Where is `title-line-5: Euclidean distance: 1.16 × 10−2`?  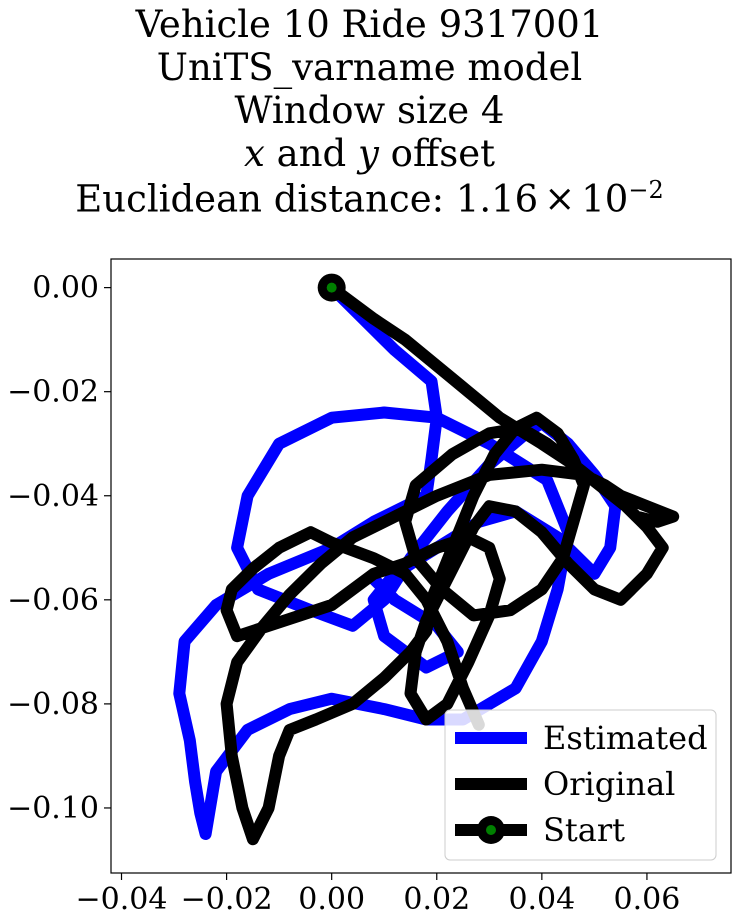
title-line-5: Euclidean distance: 1.16 × 10−2 is located at coordinates (369, 197).